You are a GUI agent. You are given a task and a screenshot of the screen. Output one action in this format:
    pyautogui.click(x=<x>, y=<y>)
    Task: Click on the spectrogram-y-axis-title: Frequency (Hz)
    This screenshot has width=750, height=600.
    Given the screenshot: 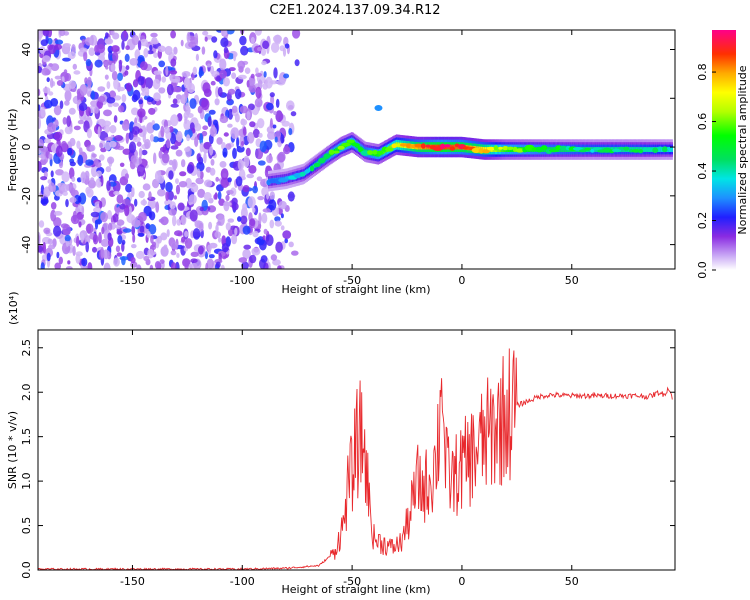 What is the action you would take?
    pyautogui.click(x=12, y=150)
    